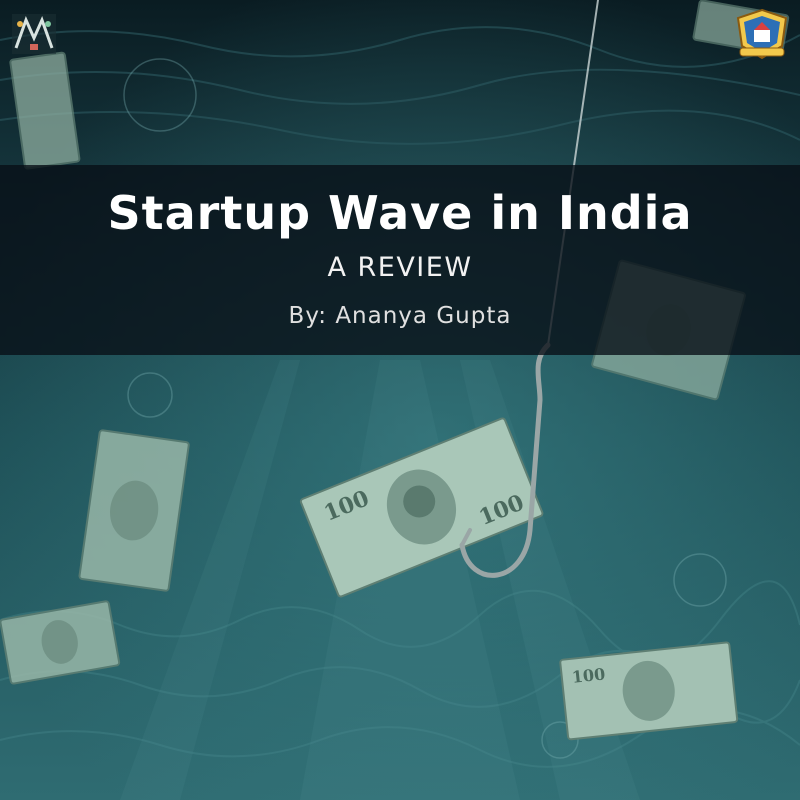 This screenshot has height=800, width=800. Describe the element at coordinates (400, 85) in the screenshot. I see `water-surface` at that location.